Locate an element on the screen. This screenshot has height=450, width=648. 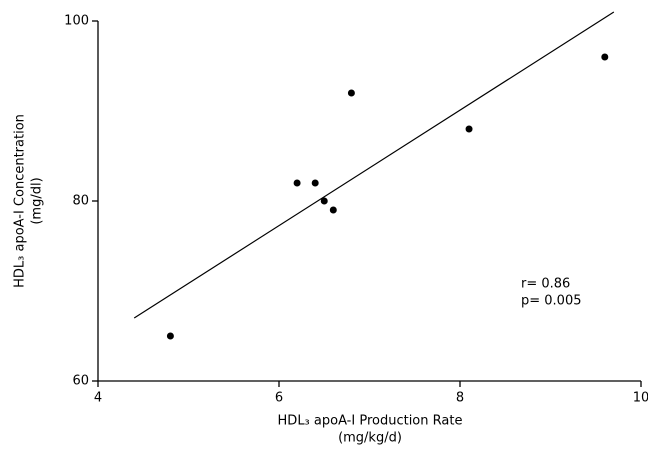
y-axis-label: (mg/dl) is located at coordinates (37, 200).